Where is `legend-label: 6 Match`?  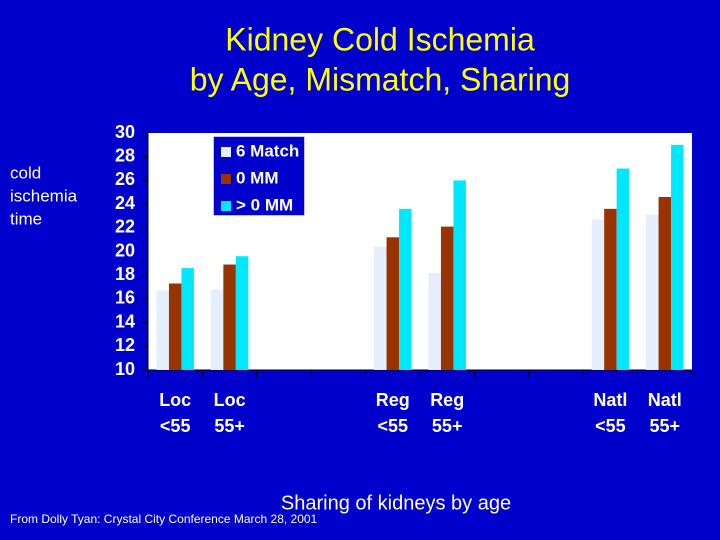
legend-label: 6 Match is located at coordinates (267, 150).